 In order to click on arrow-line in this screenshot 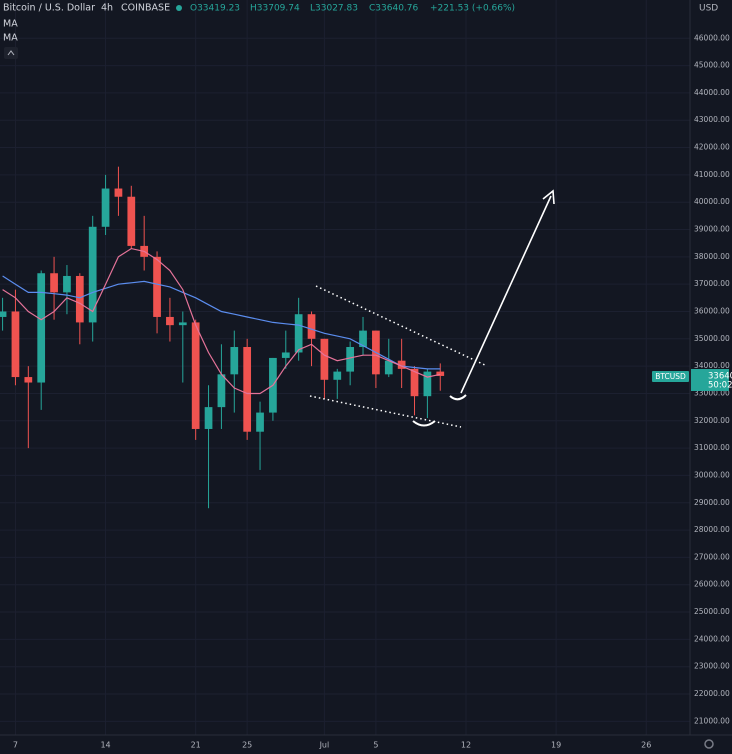, I will do `click(506, 294)`.